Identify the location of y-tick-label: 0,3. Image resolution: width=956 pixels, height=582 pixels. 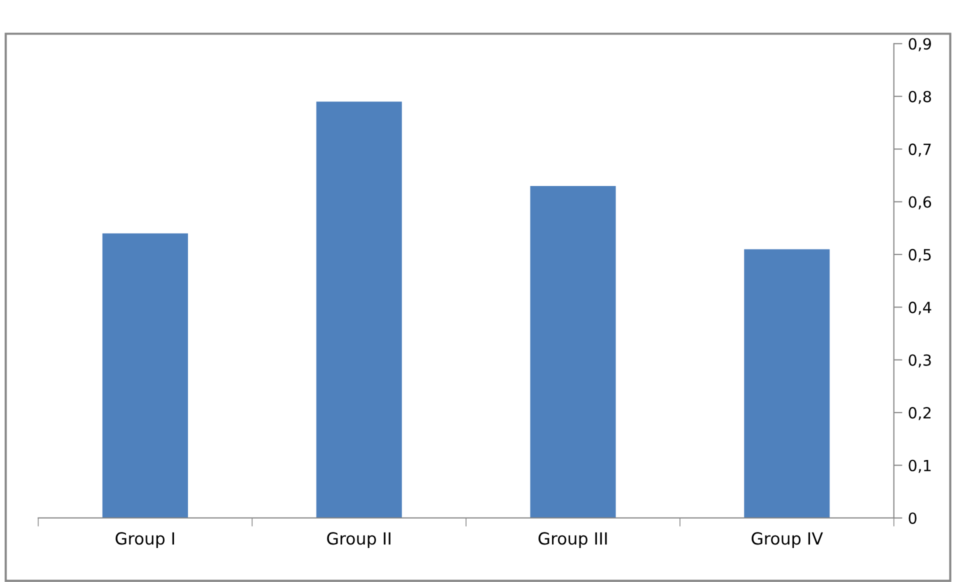
(919, 361).